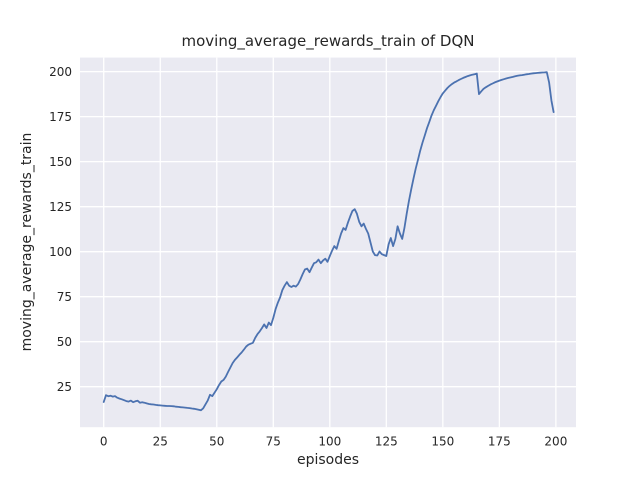 This screenshot has width=640, height=480. Describe the element at coordinates (60, 72) in the screenshot. I see `y-tick-label: 200` at that location.